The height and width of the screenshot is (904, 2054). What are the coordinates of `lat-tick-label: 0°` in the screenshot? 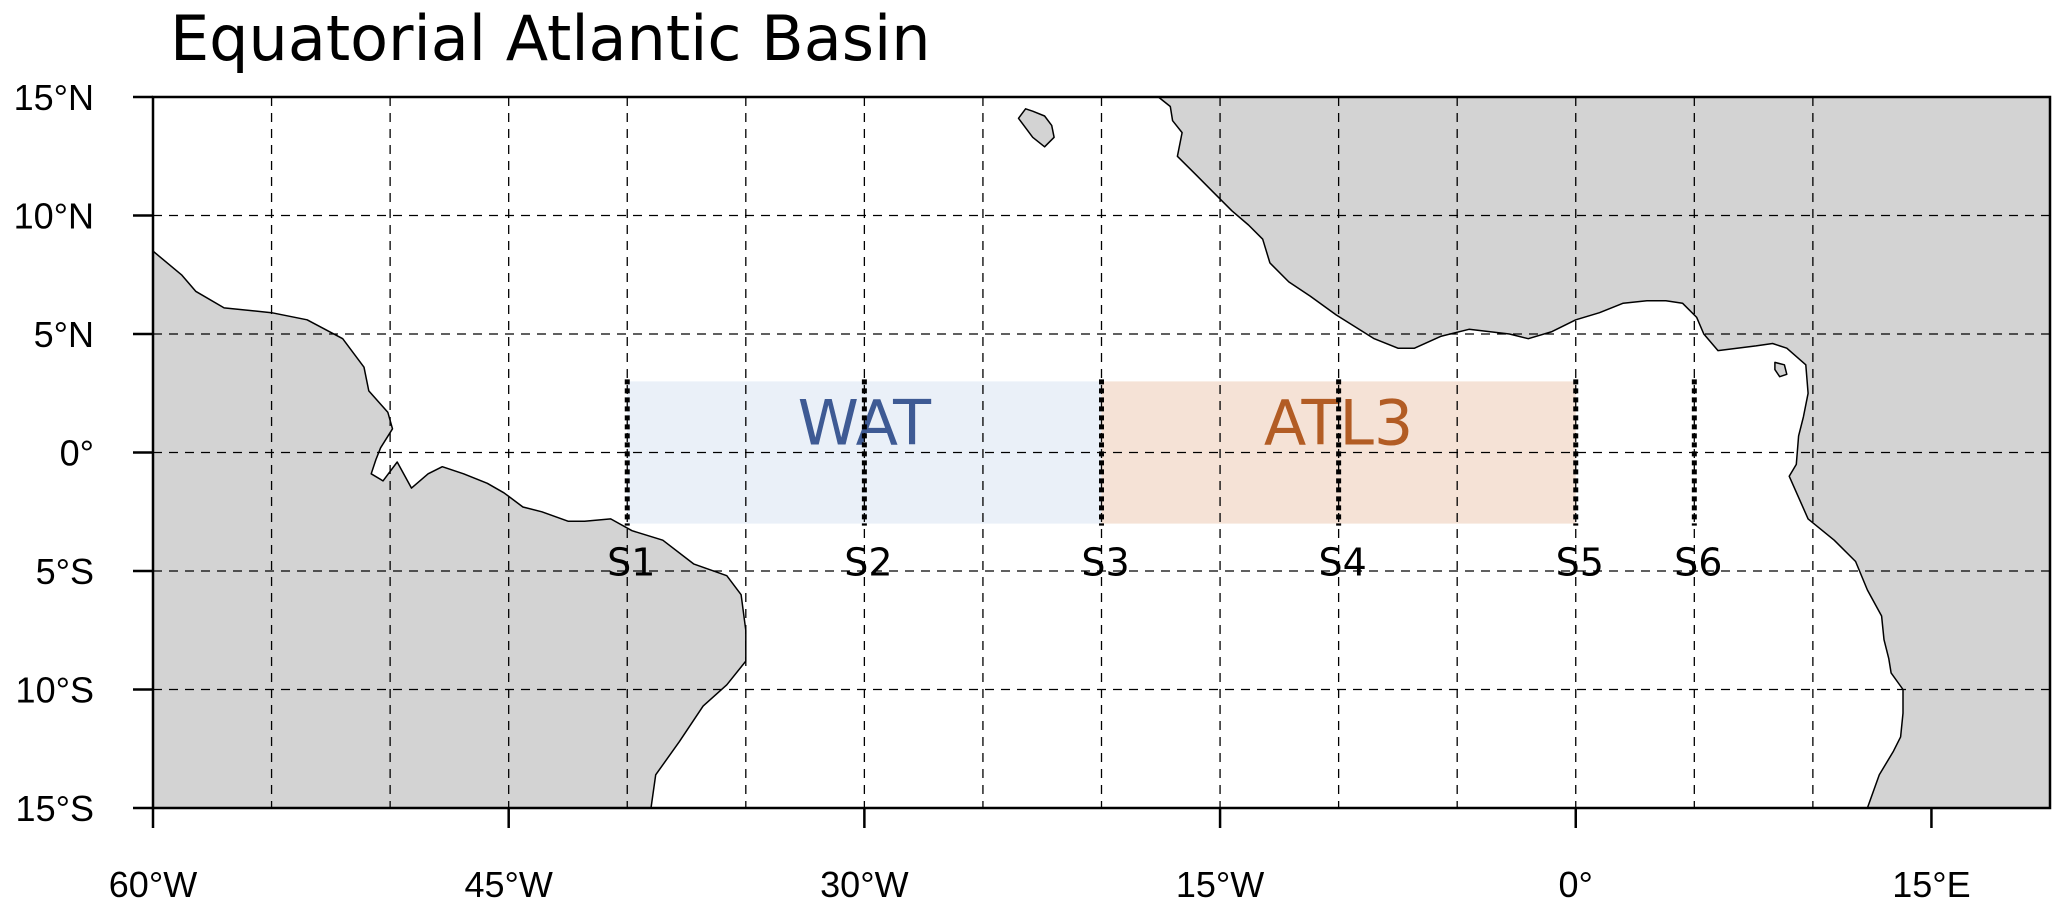 It's located at (77, 453).